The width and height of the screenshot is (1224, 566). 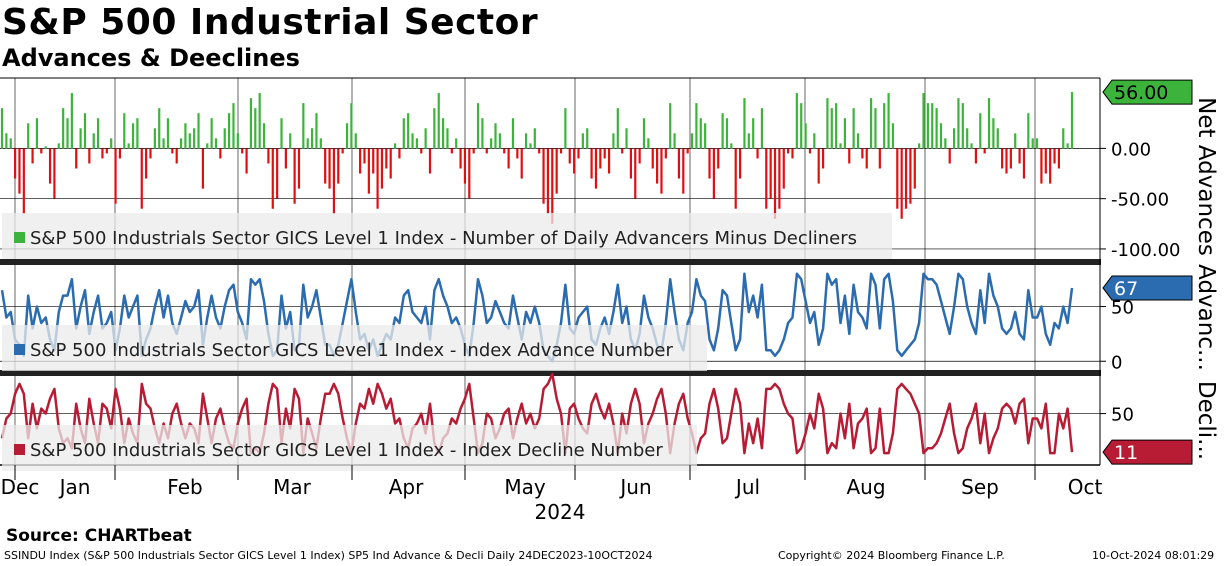 I want to click on x-tick-label: Mar, so click(x=292, y=487).